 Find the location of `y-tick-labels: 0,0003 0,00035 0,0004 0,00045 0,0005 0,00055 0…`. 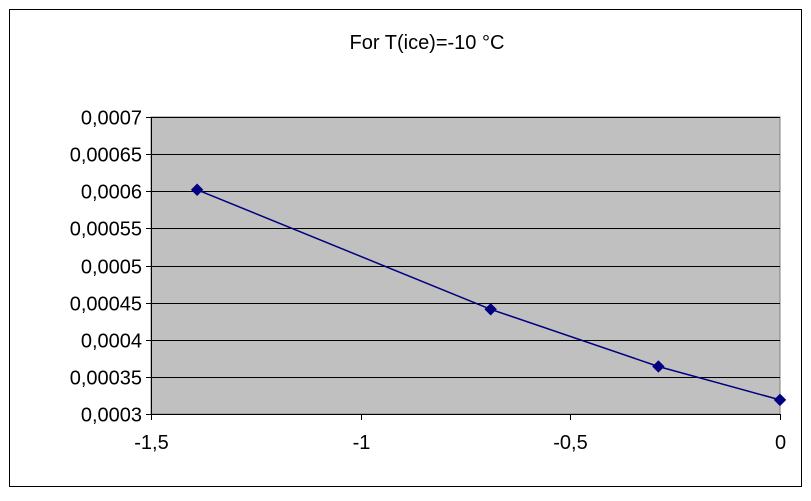

y-tick-labels: 0,0003 0,00035 0,0004 0,00045 0,0005 0,00055 0… is located at coordinates (106, 267).